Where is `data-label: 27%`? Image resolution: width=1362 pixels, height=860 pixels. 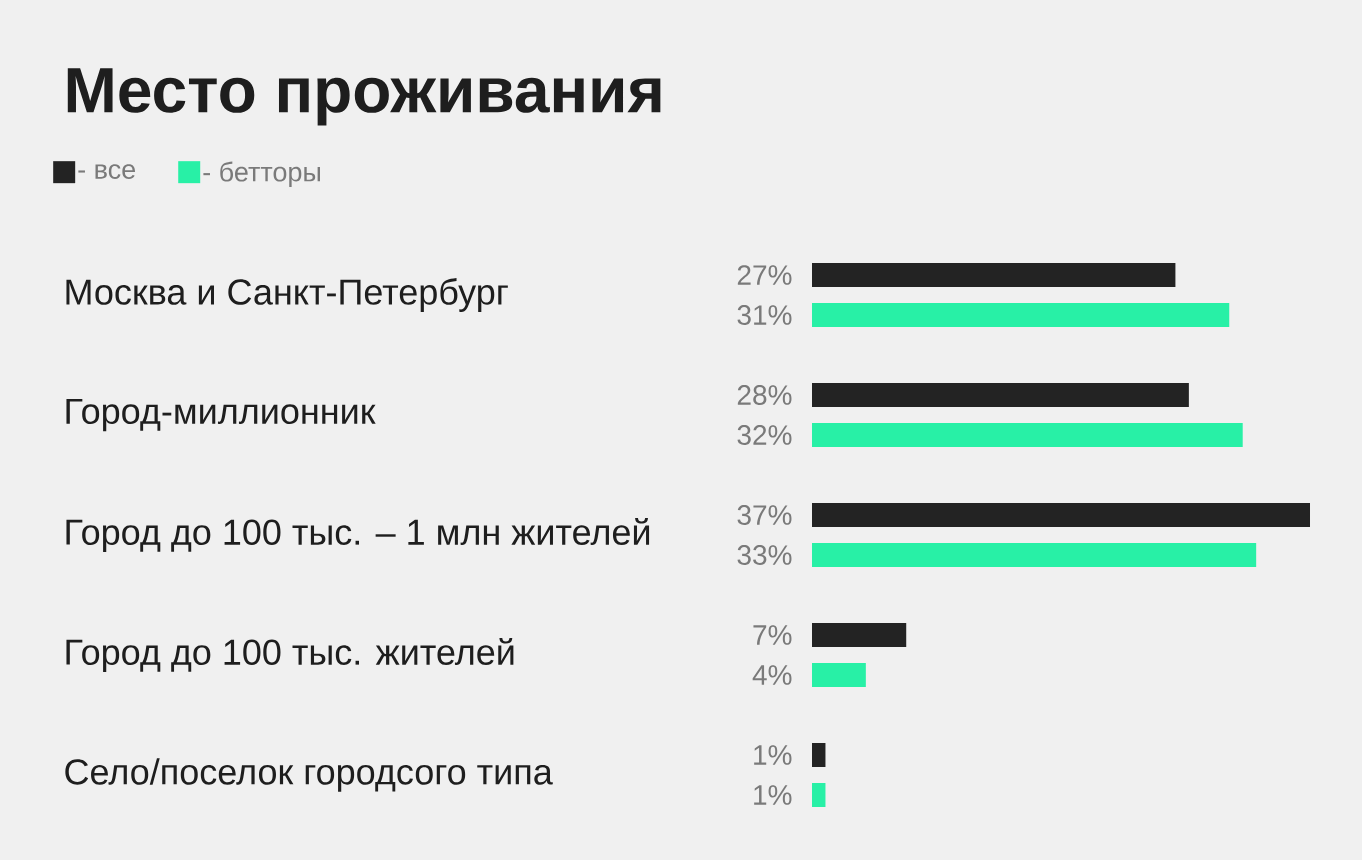
data-label: 27% is located at coordinates (764, 275).